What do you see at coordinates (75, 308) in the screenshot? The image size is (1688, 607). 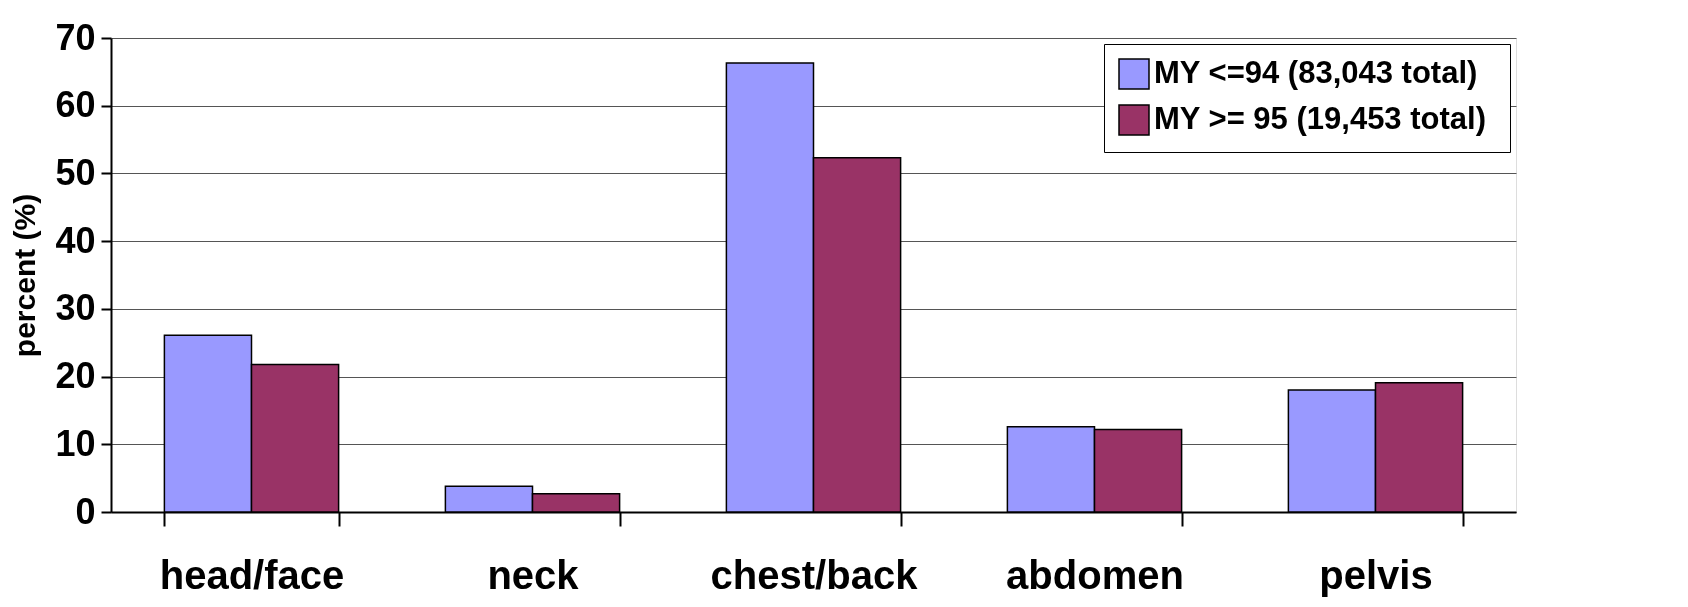 I see `y-tick-label: 30` at bounding box center [75, 308].